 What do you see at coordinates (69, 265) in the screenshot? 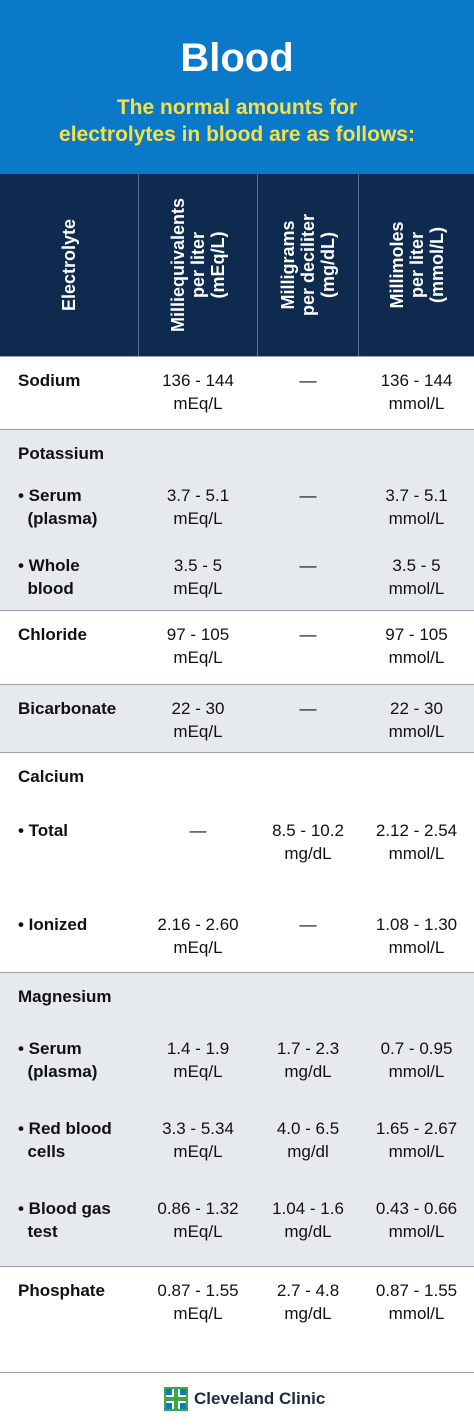
I see `column-header-electrolyte: Electrolyte` at bounding box center [69, 265].